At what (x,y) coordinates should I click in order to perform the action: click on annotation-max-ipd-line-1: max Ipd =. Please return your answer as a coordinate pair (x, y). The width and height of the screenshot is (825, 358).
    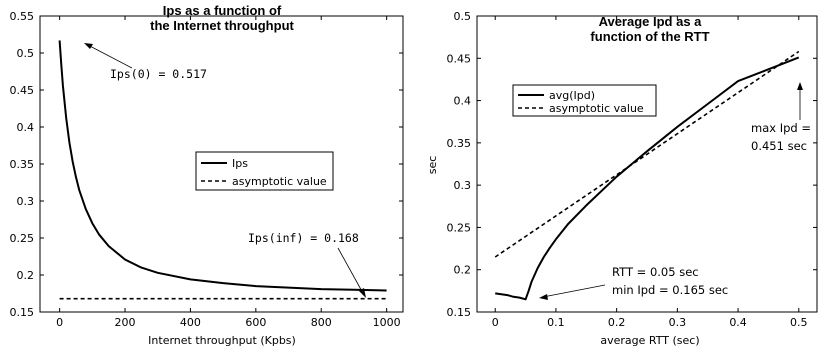
    Looking at the image, I should click on (781, 128).